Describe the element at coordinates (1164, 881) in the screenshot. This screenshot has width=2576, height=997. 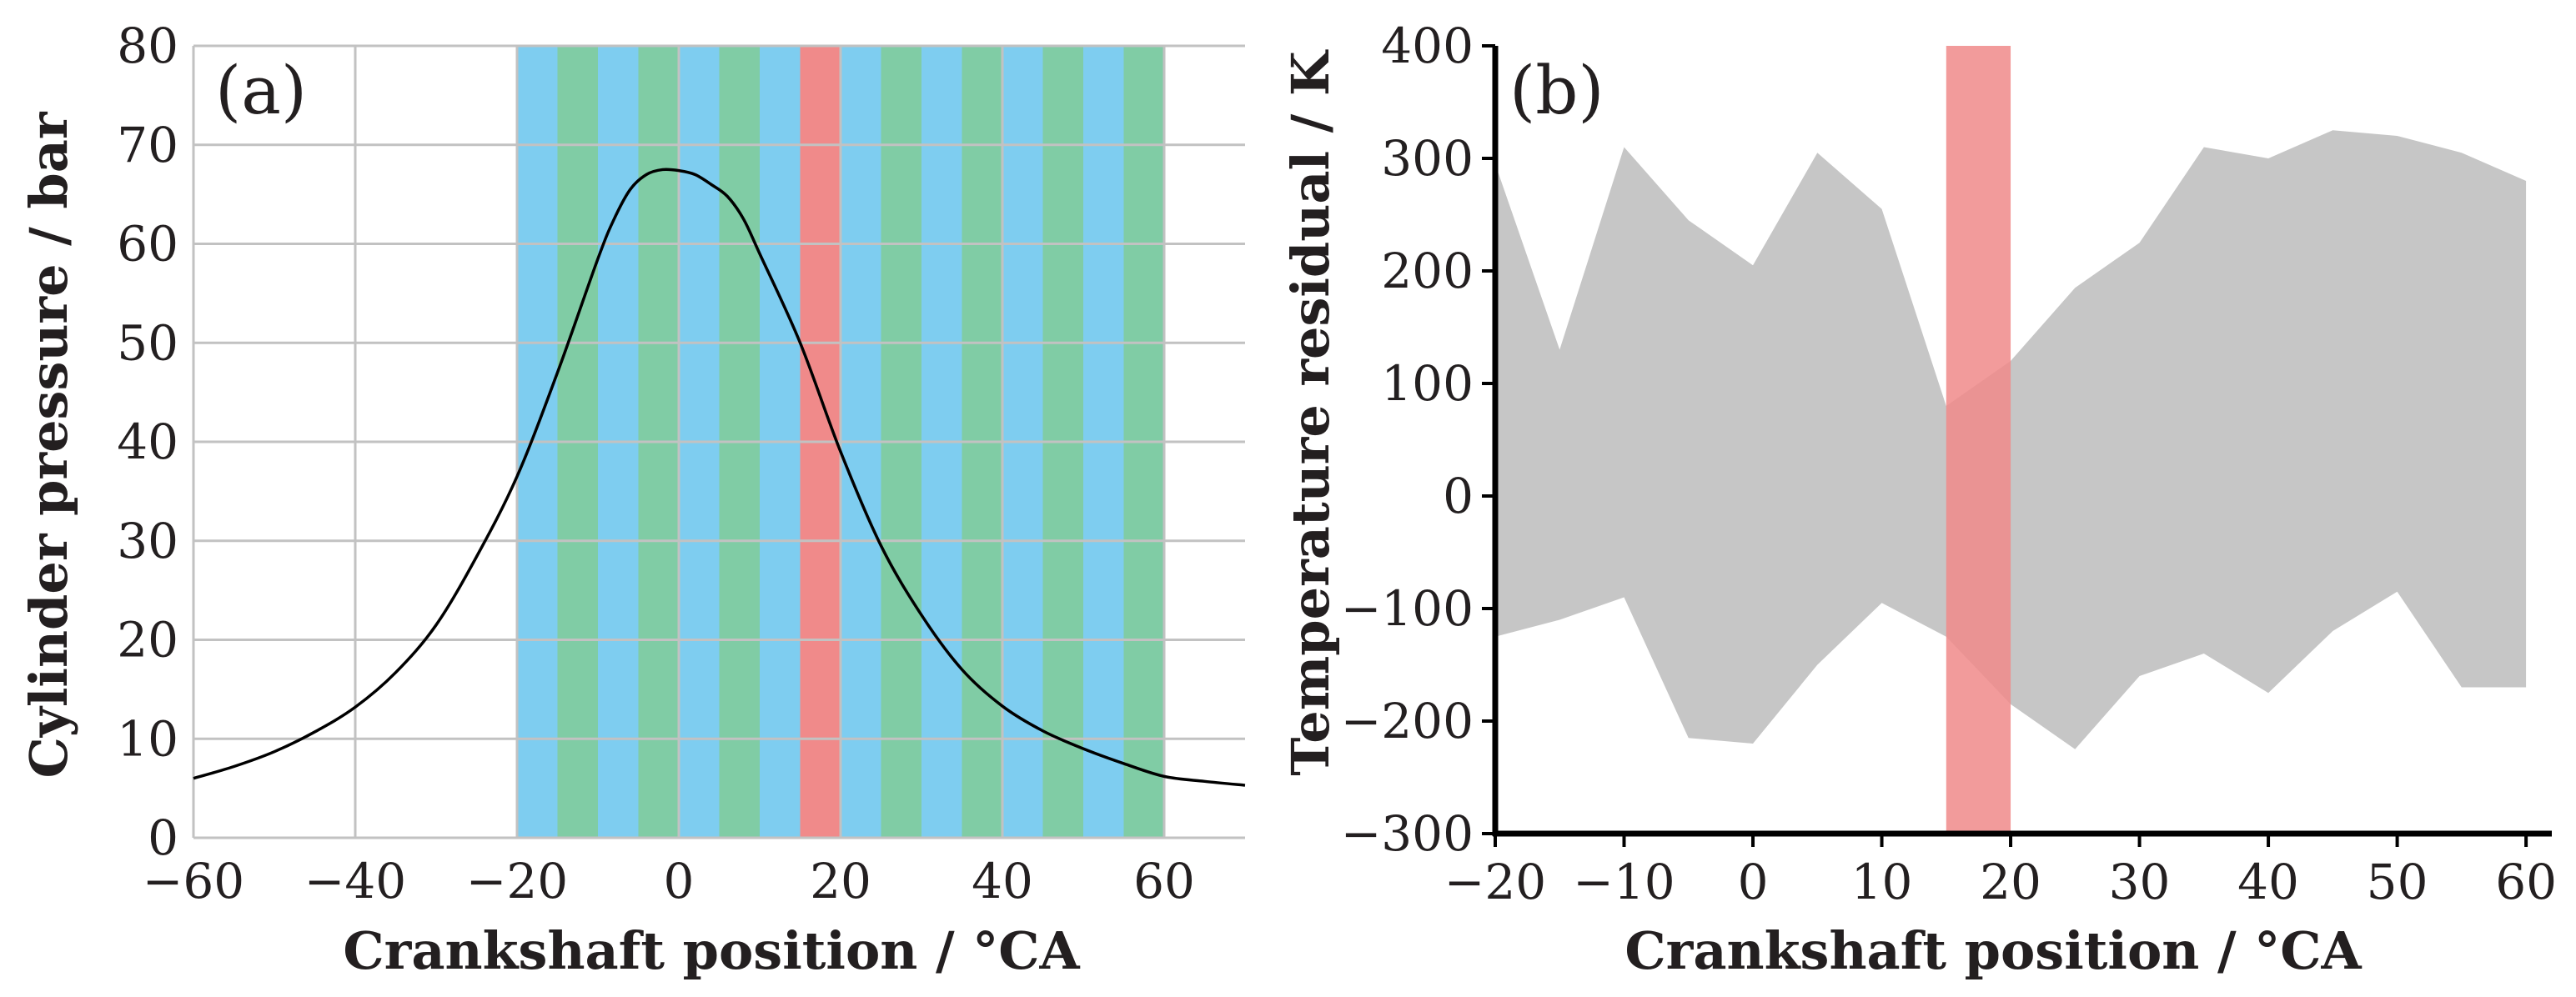
I see `panel-a-xtick-label: 60` at that location.